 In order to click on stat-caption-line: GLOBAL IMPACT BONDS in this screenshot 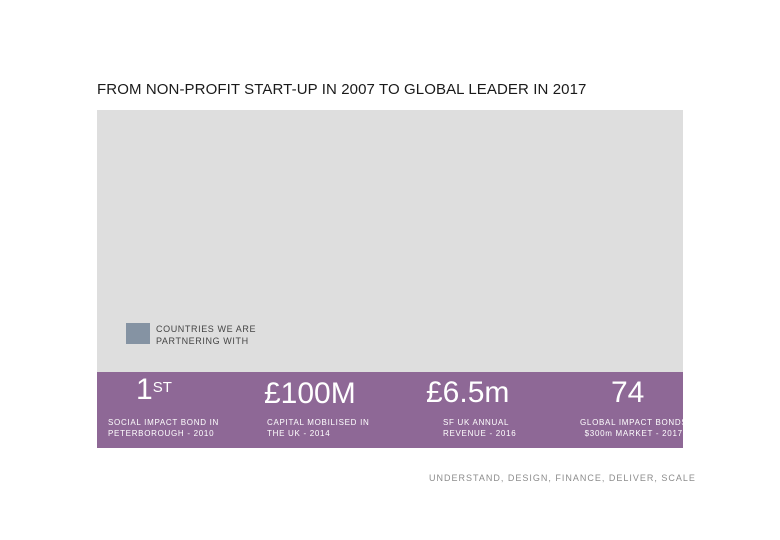, I will do `click(634, 422)`.